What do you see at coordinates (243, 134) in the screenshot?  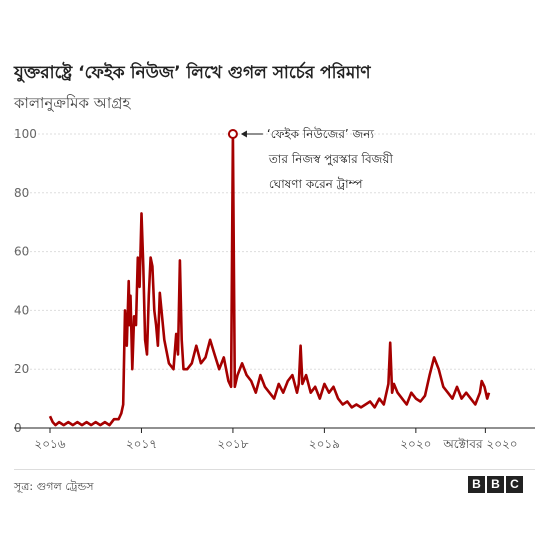 I see `annotation-arrow-head` at bounding box center [243, 134].